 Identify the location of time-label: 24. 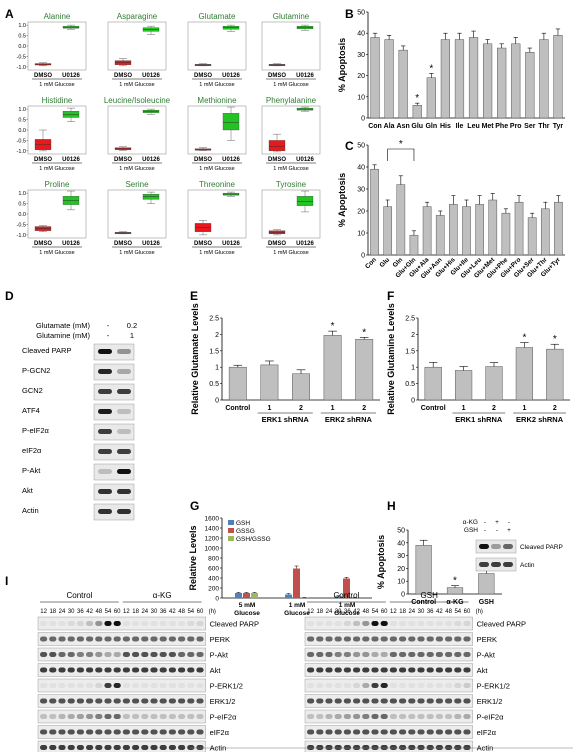
(62, 612).